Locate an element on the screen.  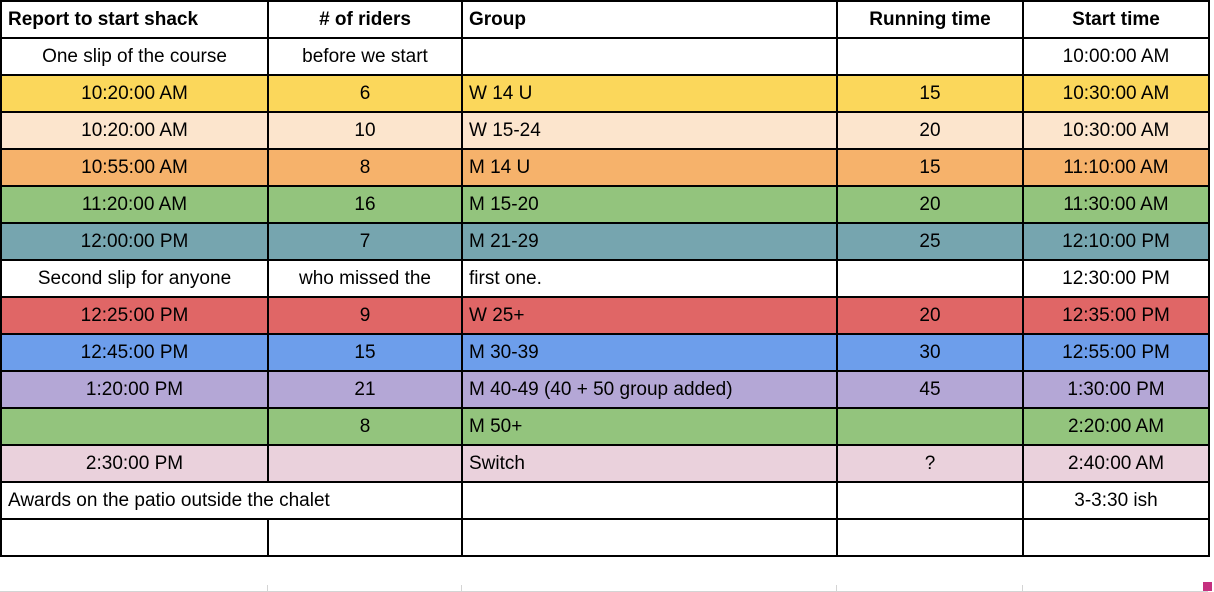
table-row: 12:45:00 PM 15 M 30-39 30 12:55:00 PM is located at coordinates (605, 352).